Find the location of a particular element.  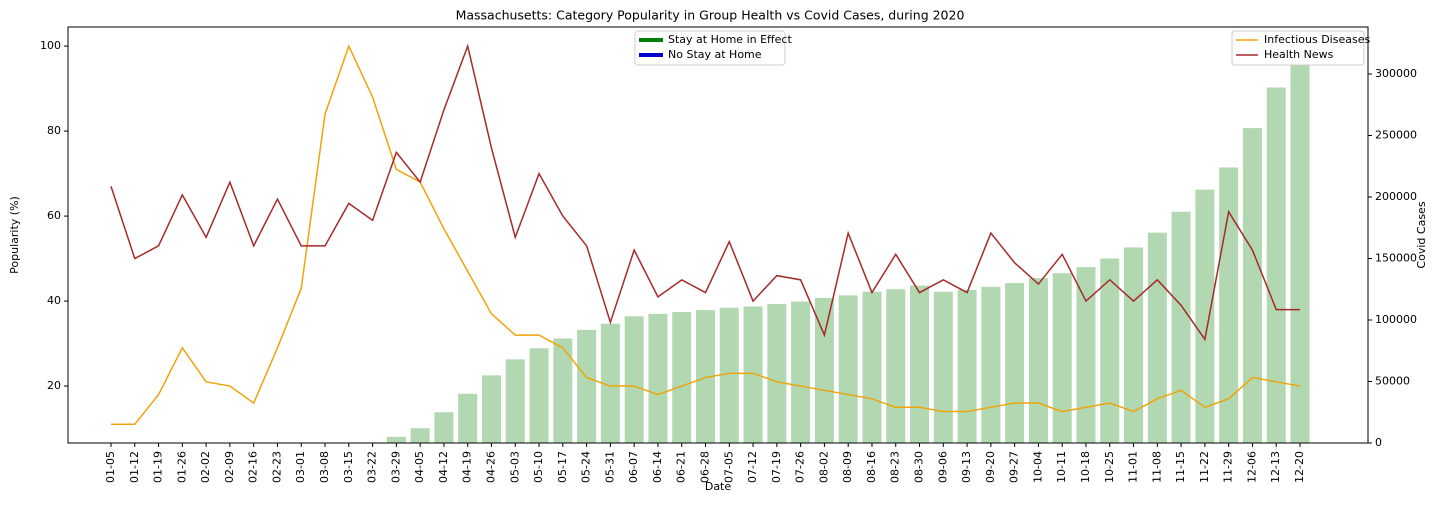

x-tick-label: 07-19 is located at coordinates (776, 467).